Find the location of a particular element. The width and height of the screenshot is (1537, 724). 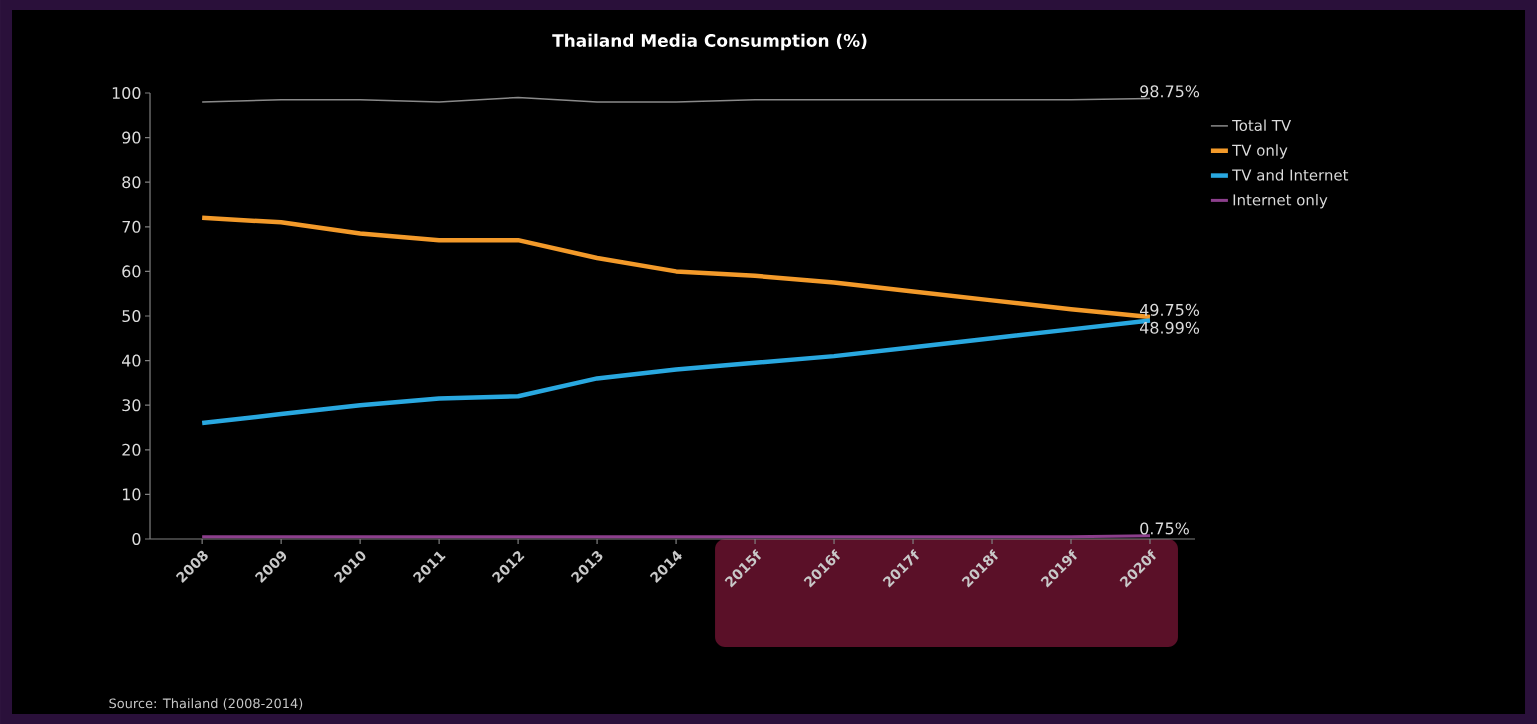

y-tick-label: 80 is located at coordinates (131, 182).